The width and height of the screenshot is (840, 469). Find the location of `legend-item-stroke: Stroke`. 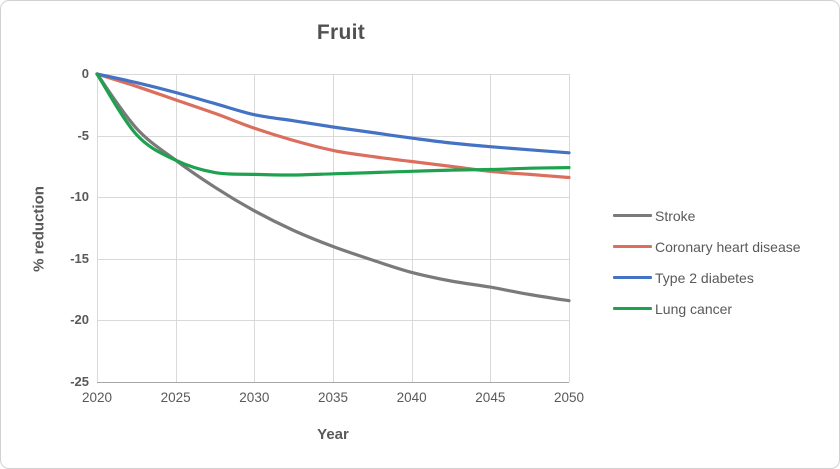

legend-item-stroke: Stroke is located at coordinates (707, 215).